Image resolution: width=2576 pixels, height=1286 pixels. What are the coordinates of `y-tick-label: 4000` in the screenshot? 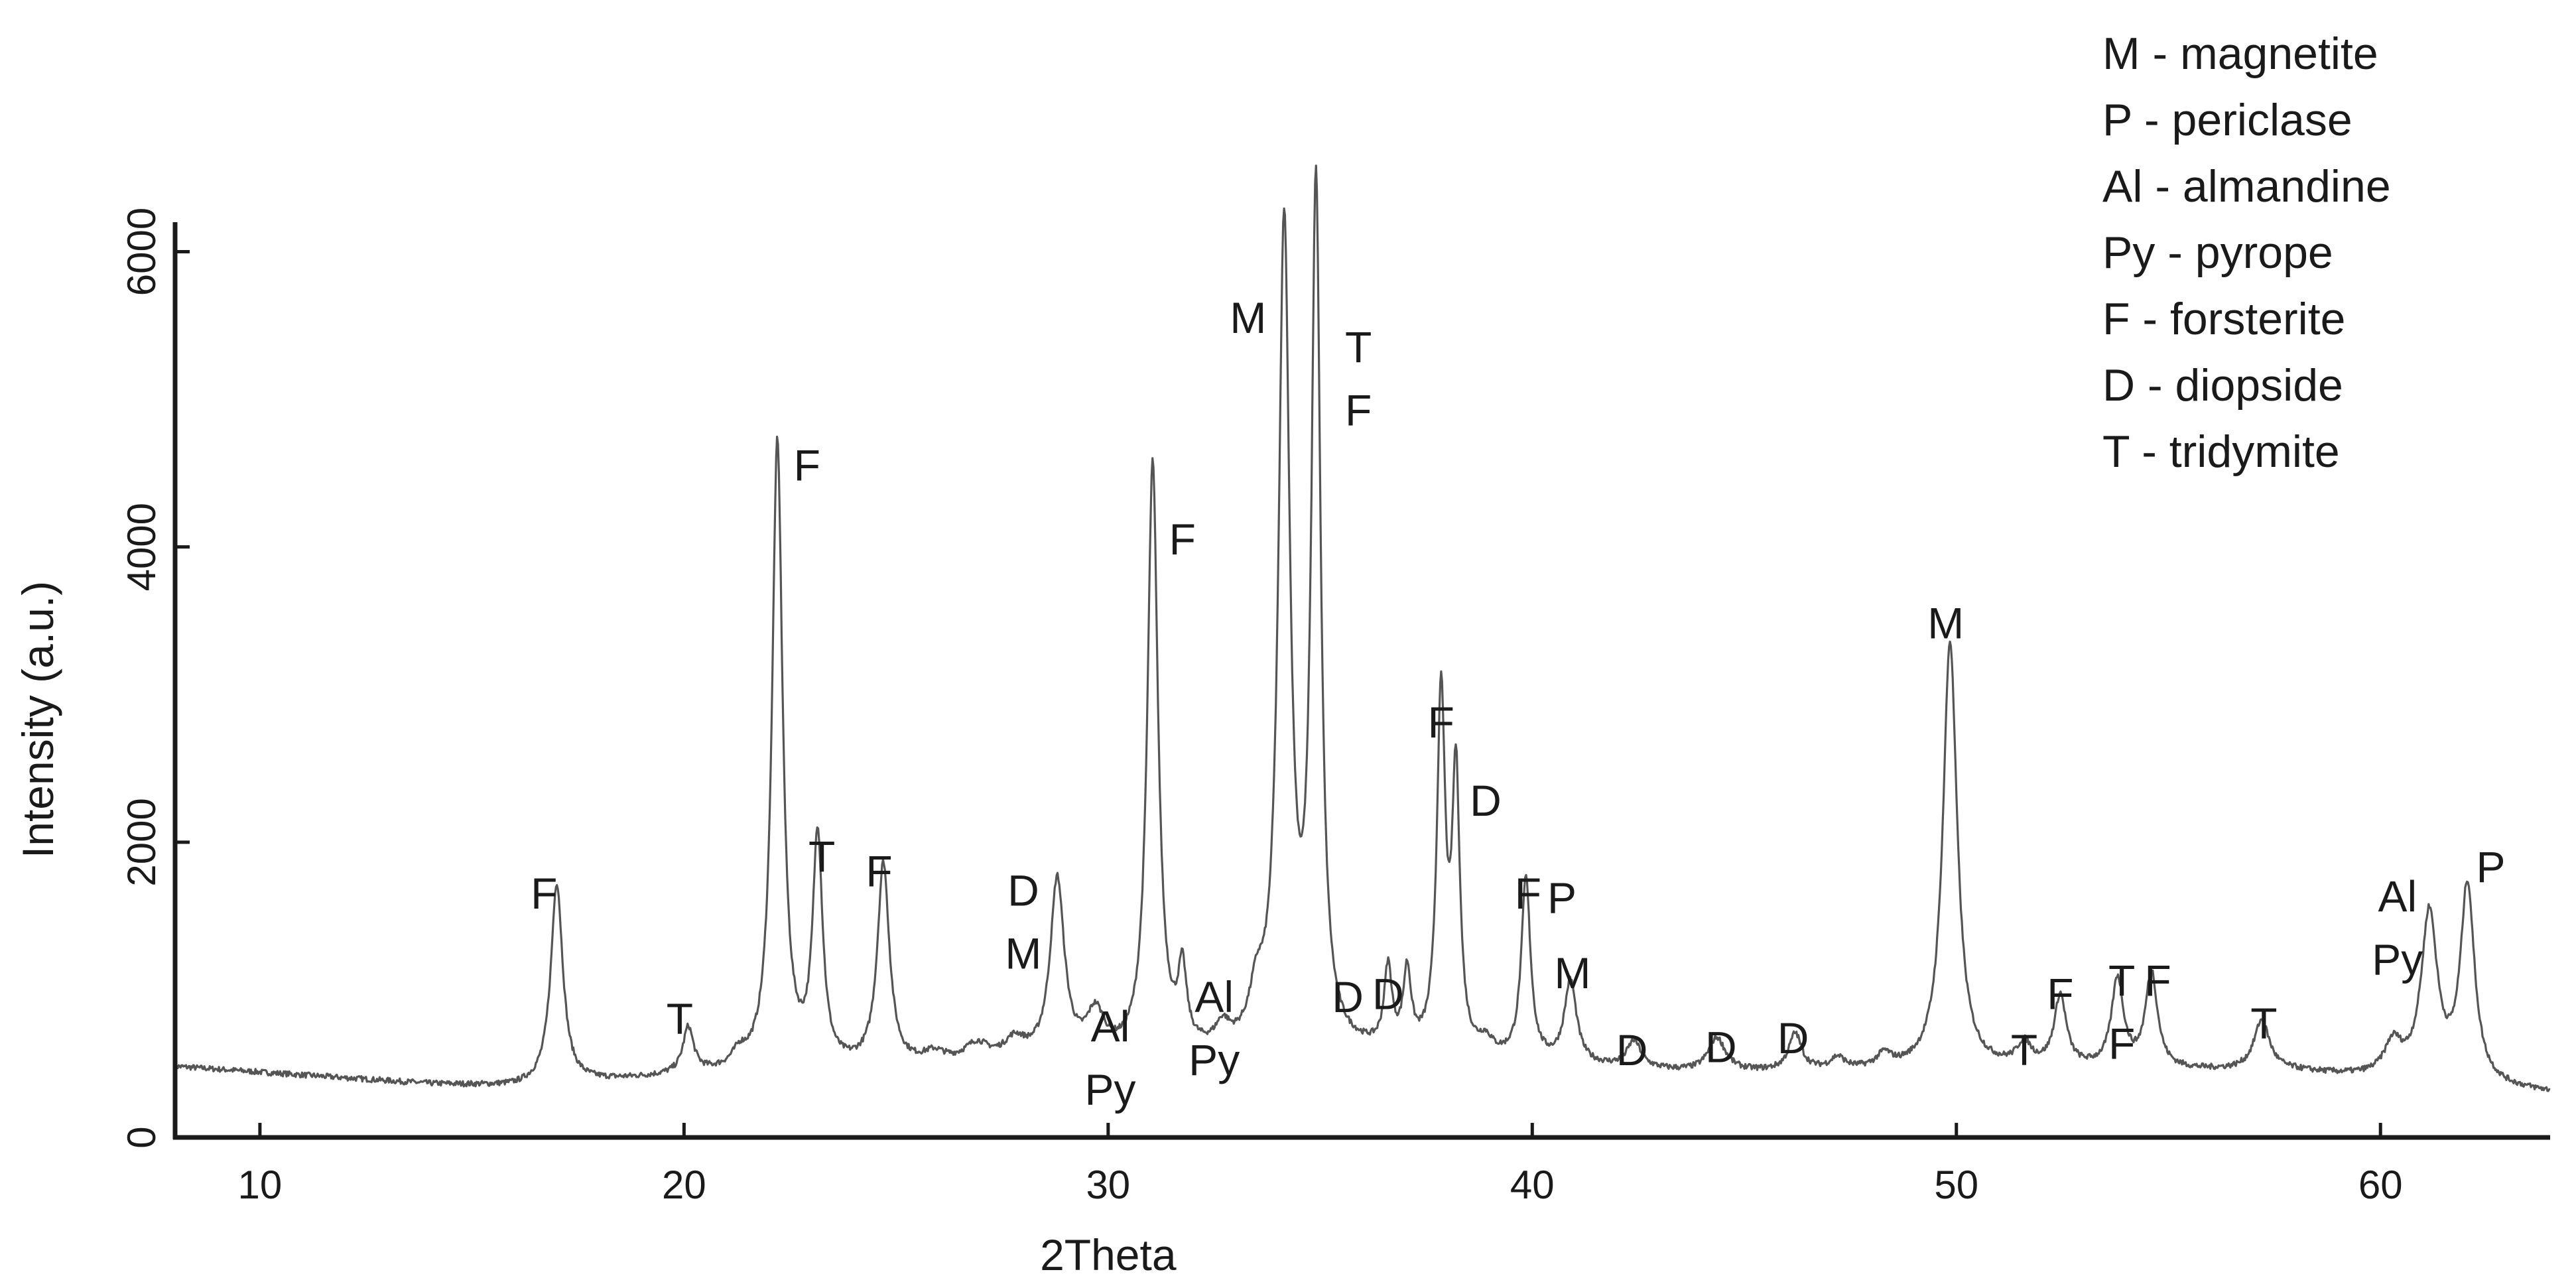 It's located at (141, 547).